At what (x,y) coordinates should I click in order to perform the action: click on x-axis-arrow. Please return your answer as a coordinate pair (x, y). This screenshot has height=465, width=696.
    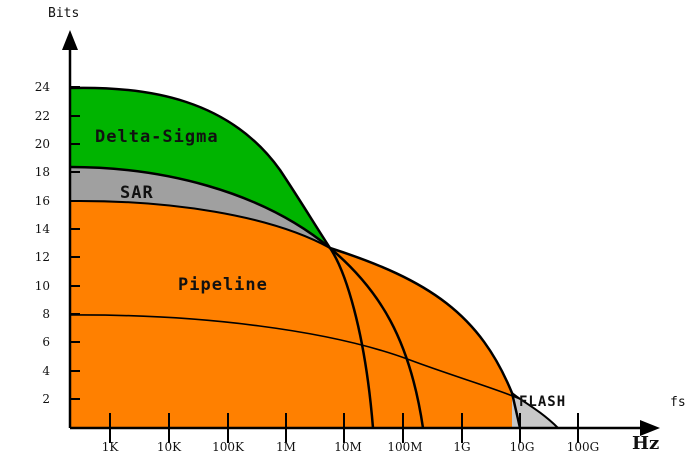
    Looking at the image, I should click on (650, 428).